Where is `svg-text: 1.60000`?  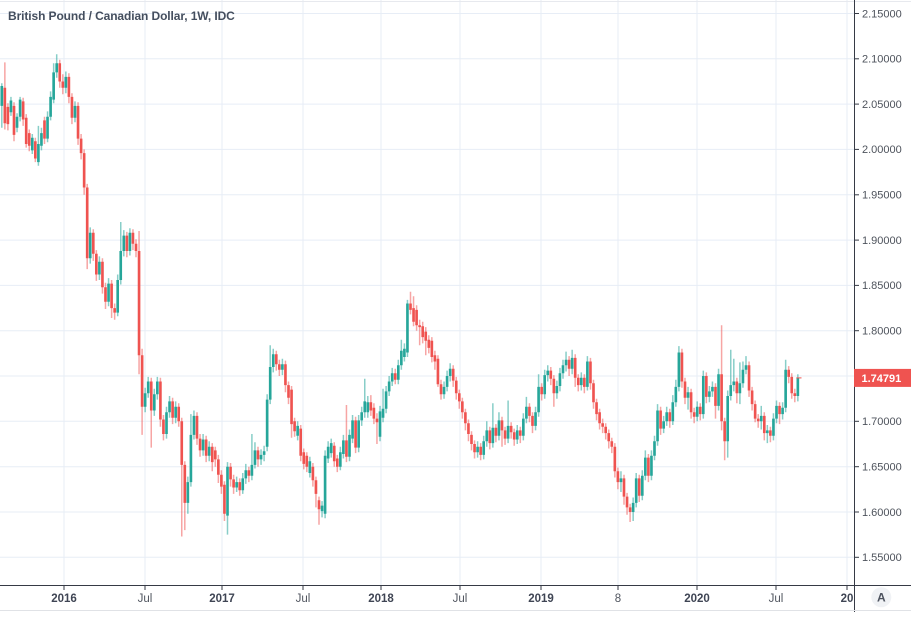 svg-text: 1.60000 is located at coordinates (882, 513).